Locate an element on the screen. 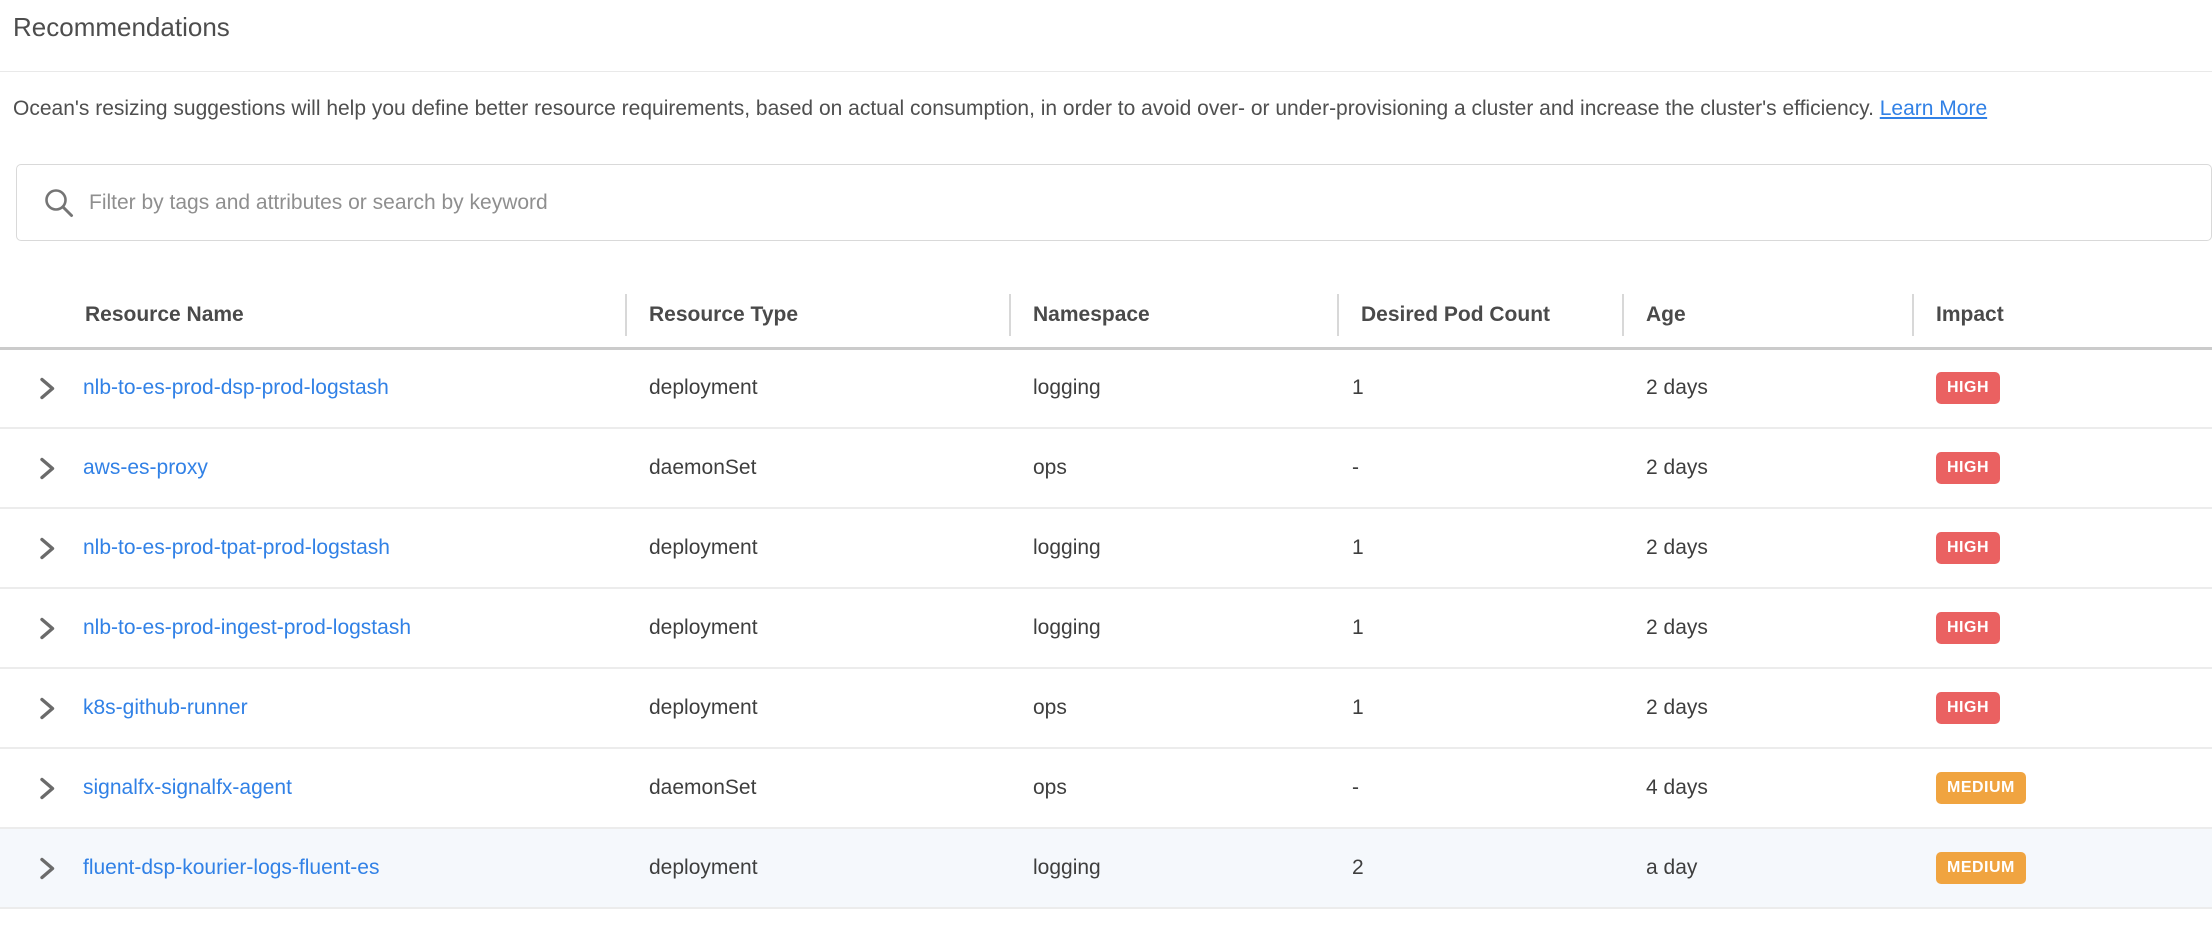  filter-search-box is located at coordinates (1114, 202).